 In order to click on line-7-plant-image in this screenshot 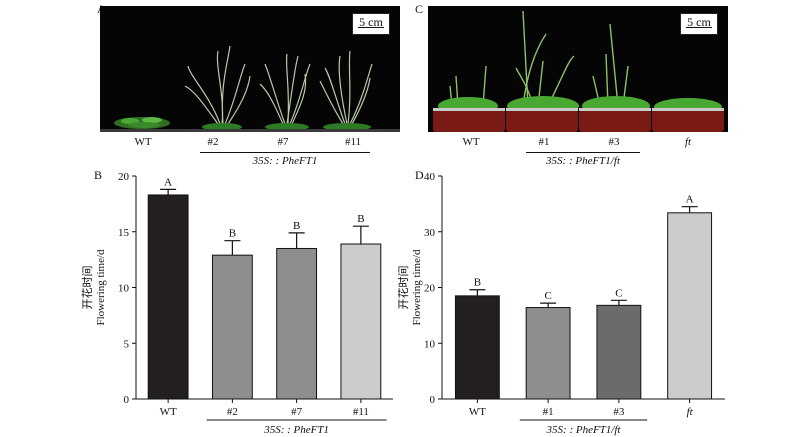, I will do `click(285, 92)`.